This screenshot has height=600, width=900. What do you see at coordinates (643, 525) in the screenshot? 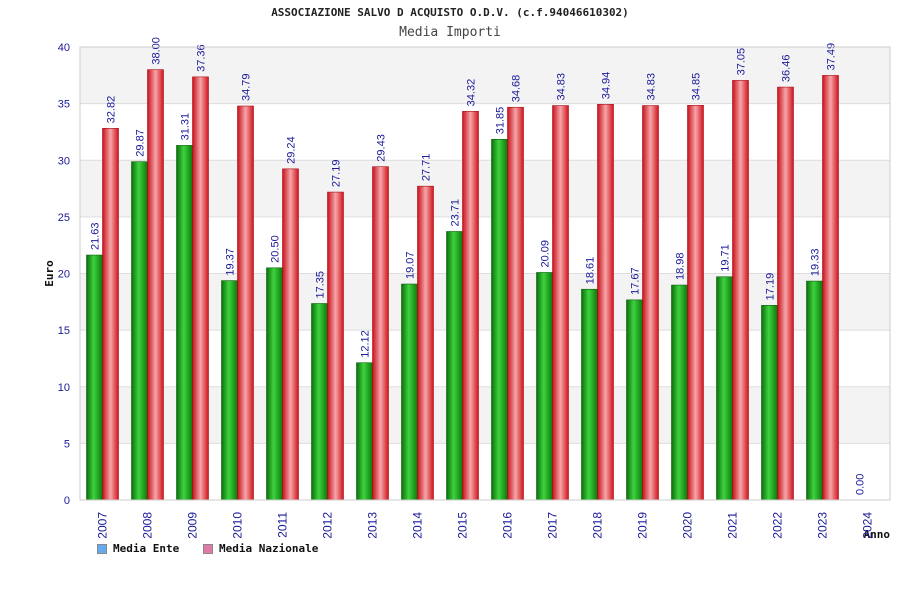
I see `x-tick-label: 2019` at bounding box center [643, 525].